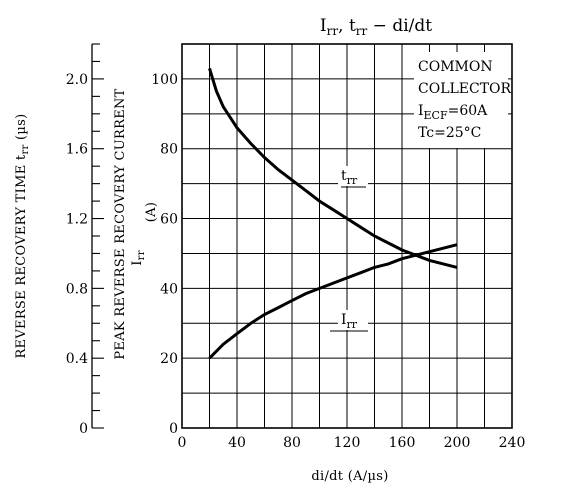 The height and width of the screenshot is (492, 574). Describe the element at coordinates (455, 67) in the screenshot. I see `annotation-line1: COMMON` at that location.